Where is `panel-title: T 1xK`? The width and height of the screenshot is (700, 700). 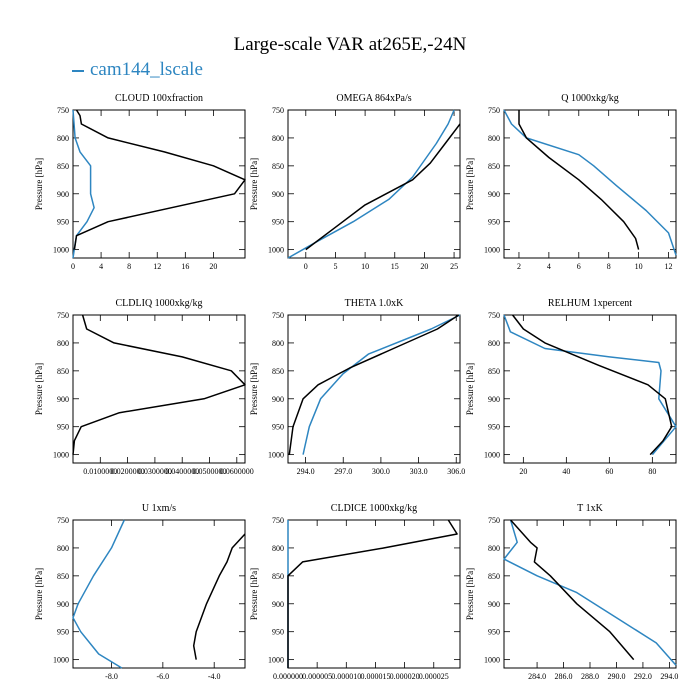
panel-title: T 1xK is located at coordinates (590, 508).